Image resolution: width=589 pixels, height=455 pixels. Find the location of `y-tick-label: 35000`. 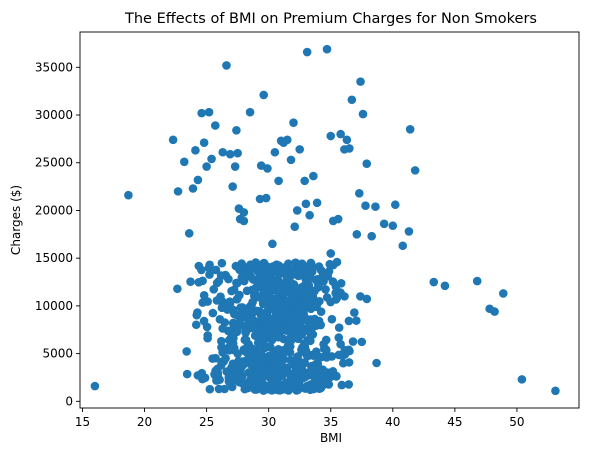

y-tick-label: 35000 is located at coordinates (54, 67).